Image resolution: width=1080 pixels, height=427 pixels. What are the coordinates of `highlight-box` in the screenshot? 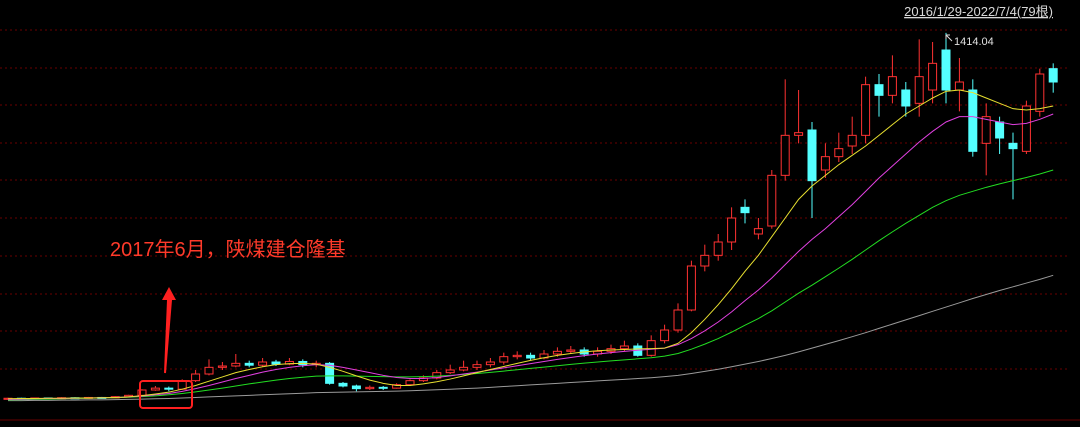 It's located at (166, 394).